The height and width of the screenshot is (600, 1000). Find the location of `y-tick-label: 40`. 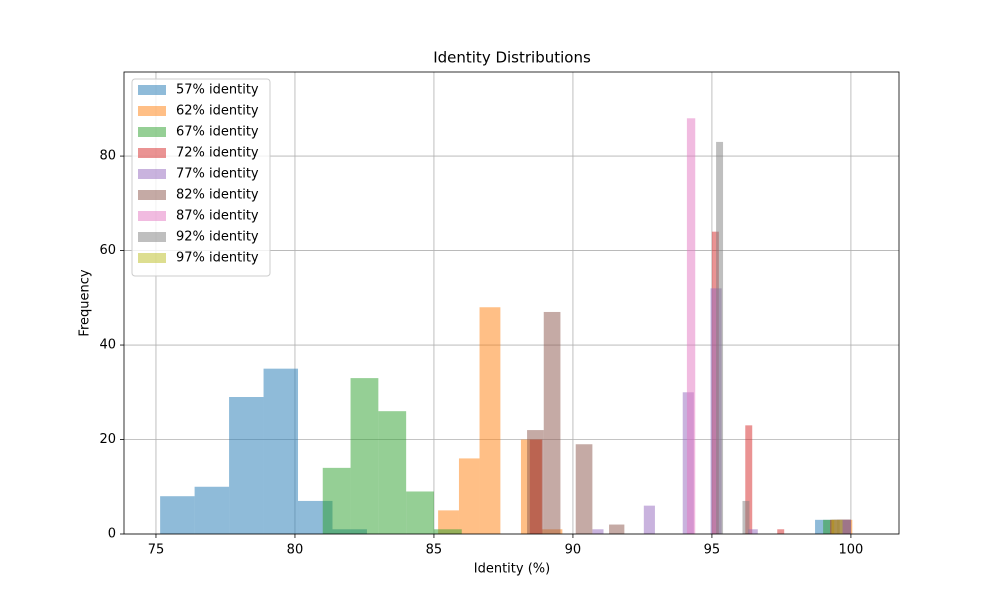

y-tick-label: 40 is located at coordinates (107, 345).